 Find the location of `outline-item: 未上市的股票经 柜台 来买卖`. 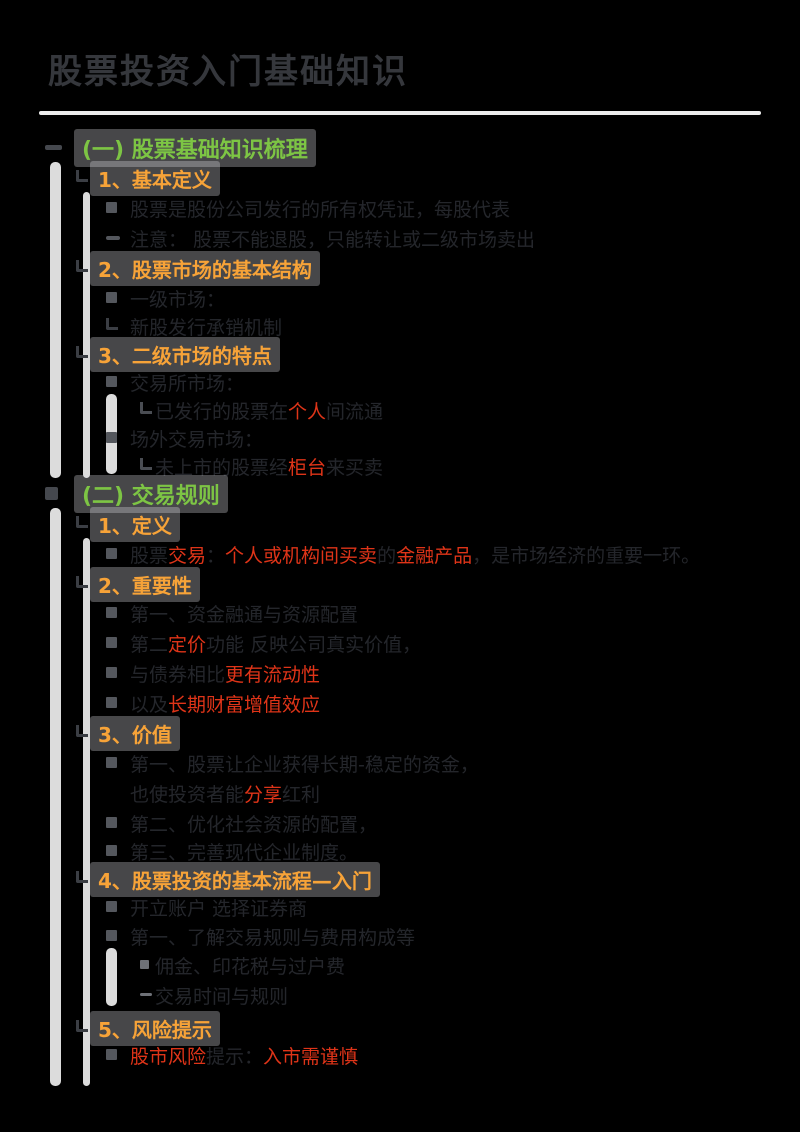

outline-item: 未上市的股票经 柜台 来买卖 is located at coordinates (269, 466).